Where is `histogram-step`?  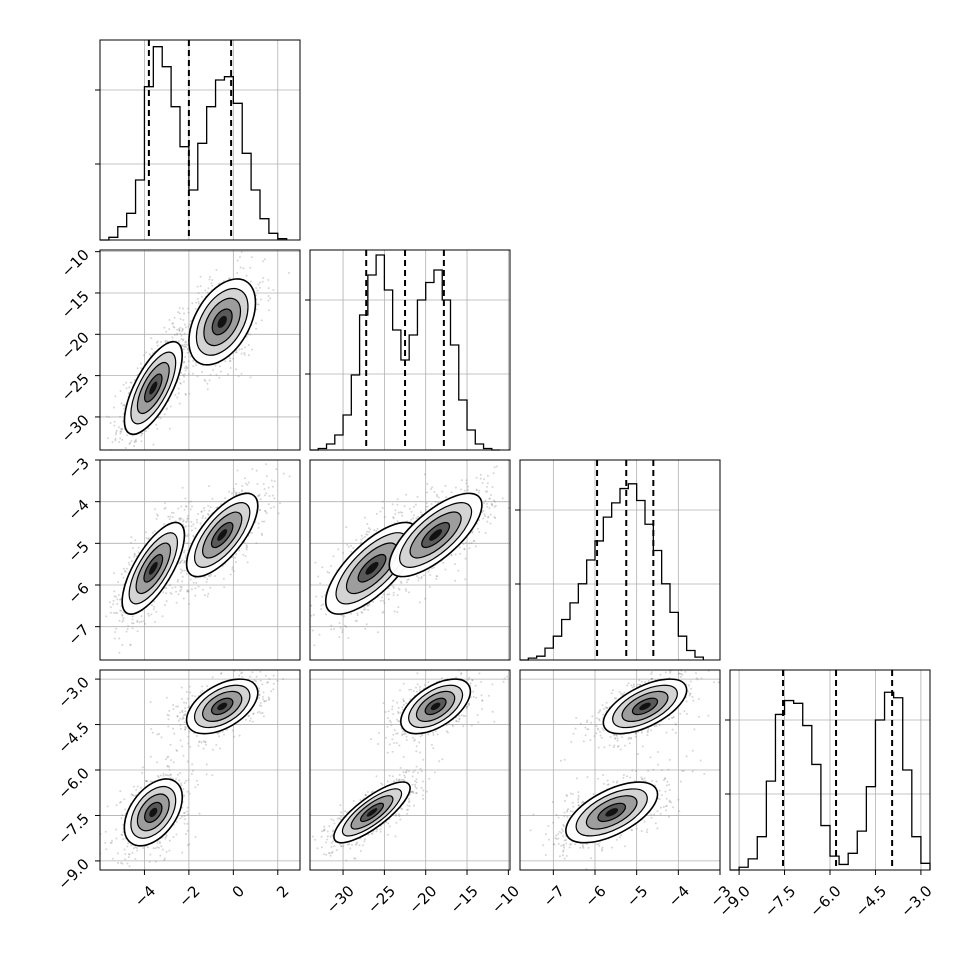
histogram-step is located at coordinates (830, 781).